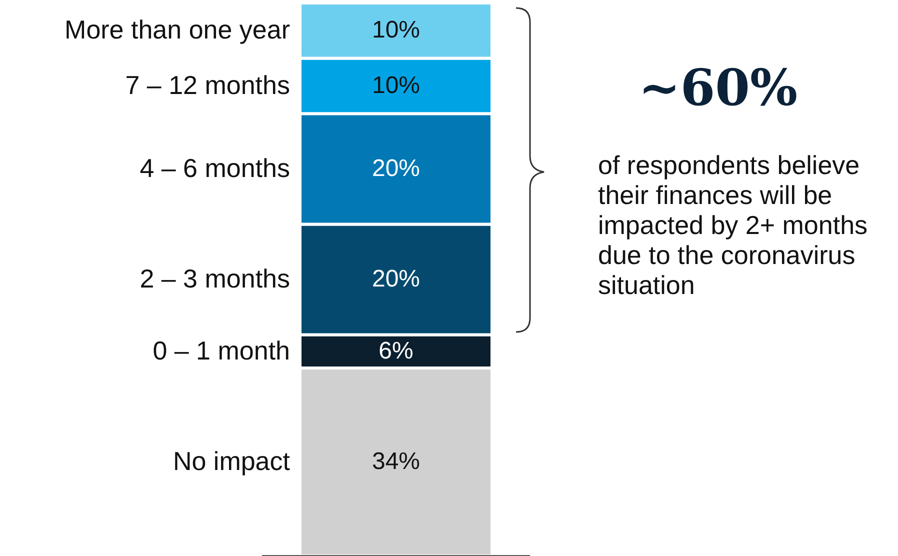 This screenshot has height=556, width=898. I want to click on series-label: No impact, so click(231, 461).